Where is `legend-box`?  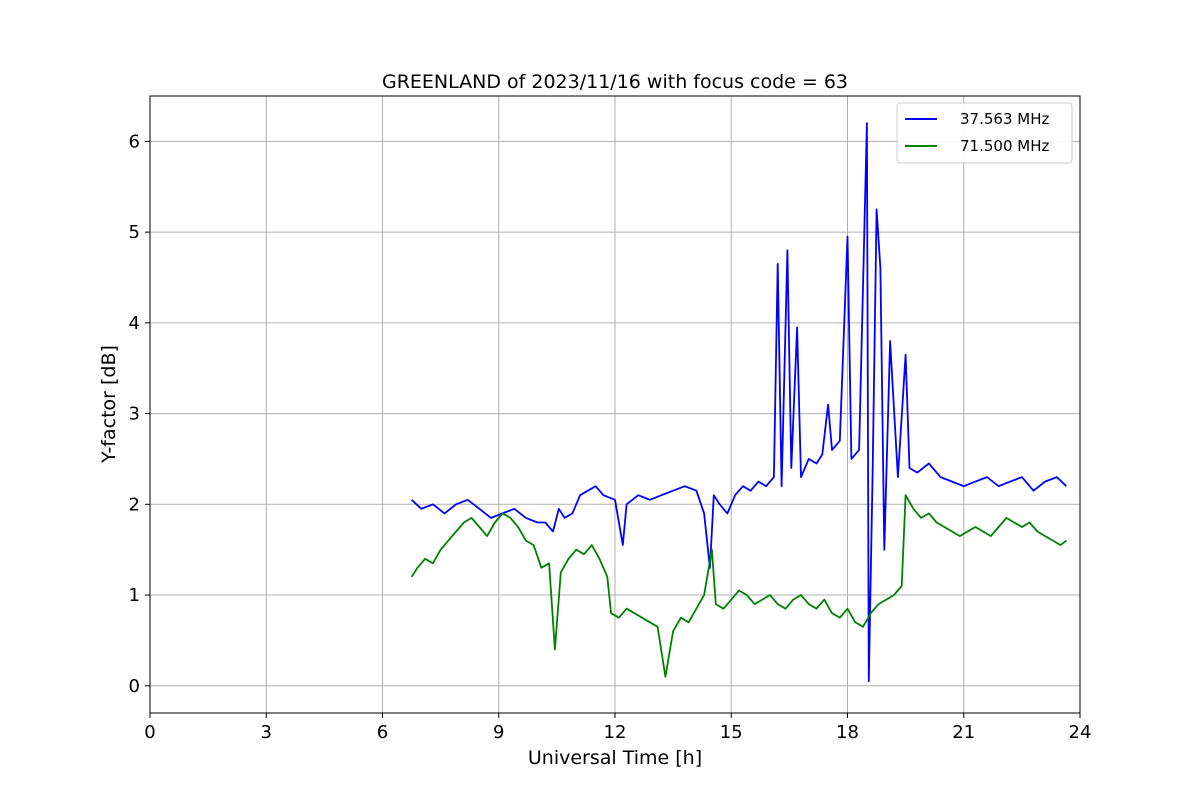 legend-box is located at coordinates (984, 133).